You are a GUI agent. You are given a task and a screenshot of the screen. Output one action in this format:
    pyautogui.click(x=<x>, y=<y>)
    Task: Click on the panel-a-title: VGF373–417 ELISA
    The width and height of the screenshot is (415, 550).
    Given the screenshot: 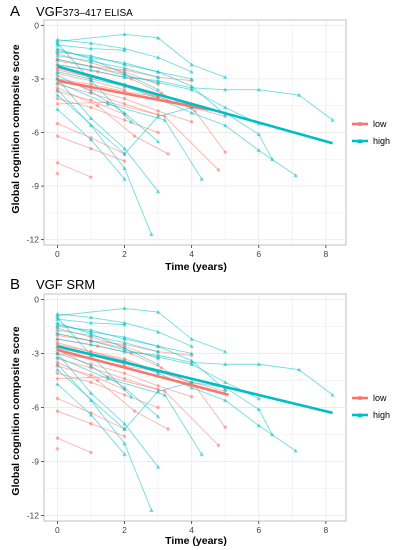 What is the action you would take?
    pyautogui.click(x=84, y=11)
    